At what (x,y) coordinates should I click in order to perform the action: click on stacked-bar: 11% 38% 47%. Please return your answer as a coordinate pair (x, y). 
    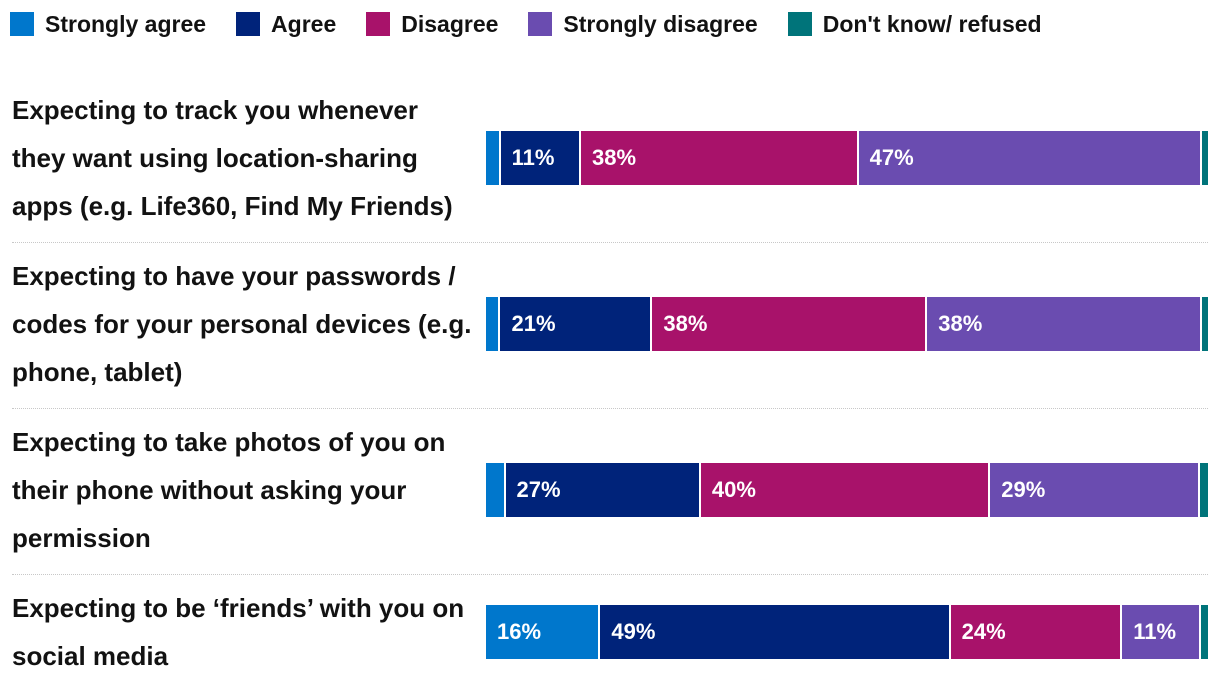
    Looking at the image, I should click on (847, 158).